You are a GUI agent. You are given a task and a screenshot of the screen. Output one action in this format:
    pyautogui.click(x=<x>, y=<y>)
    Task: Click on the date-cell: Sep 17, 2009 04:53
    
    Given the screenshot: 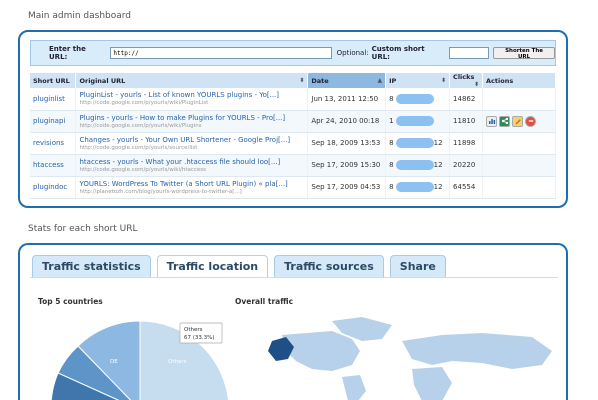 What is the action you would take?
    pyautogui.click(x=347, y=187)
    